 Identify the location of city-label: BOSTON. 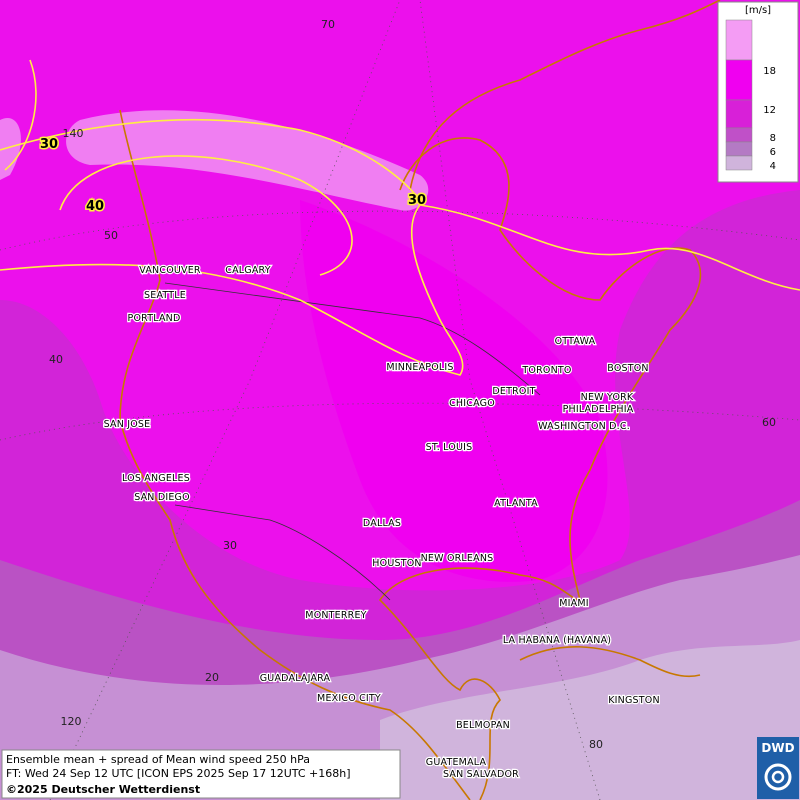
(627, 368).